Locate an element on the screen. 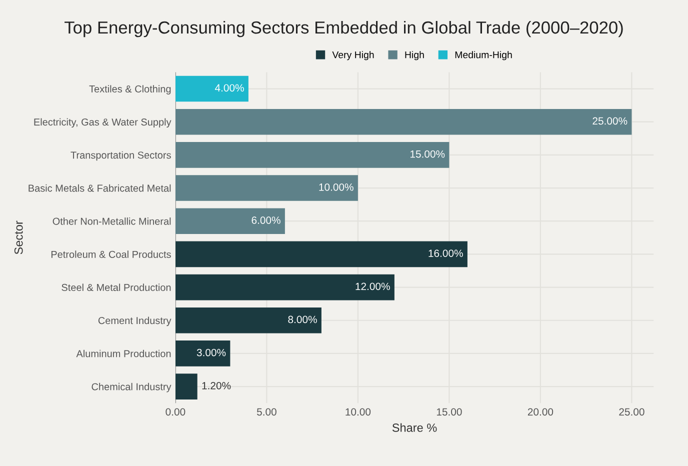 Image resolution: width=688 pixels, height=466 pixels. y-tick-label: Other Non-Metallic Mineral is located at coordinates (111, 221).